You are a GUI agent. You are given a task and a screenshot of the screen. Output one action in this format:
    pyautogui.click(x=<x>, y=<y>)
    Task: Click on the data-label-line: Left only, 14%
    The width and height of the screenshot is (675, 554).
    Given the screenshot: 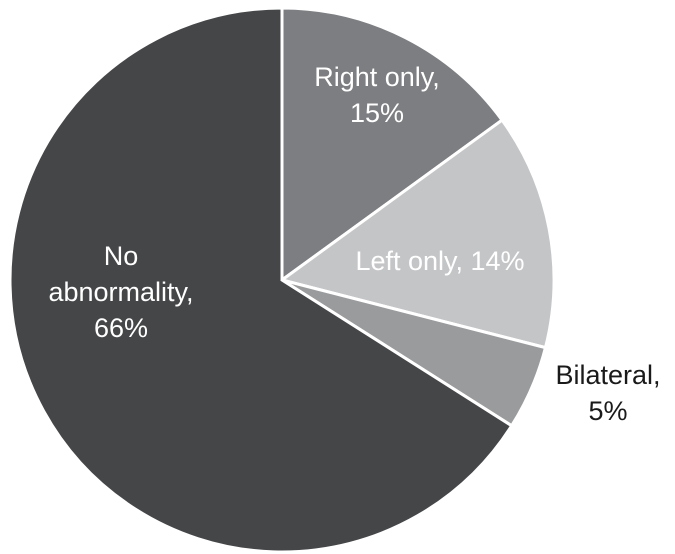 What is the action you would take?
    pyautogui.click(x=439, y=261)
    